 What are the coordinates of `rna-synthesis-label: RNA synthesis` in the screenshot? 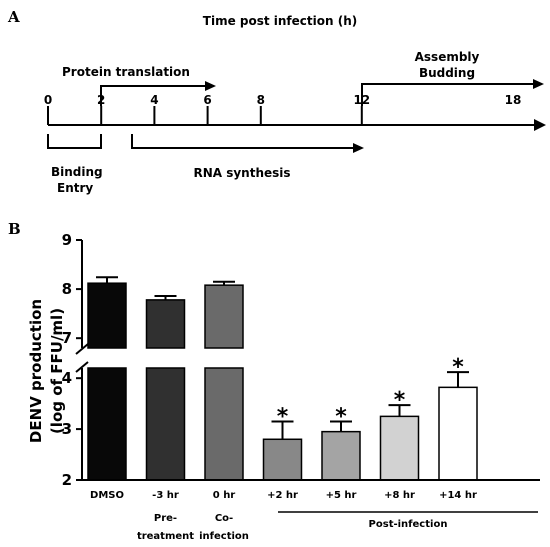 It's located at (241, 173).